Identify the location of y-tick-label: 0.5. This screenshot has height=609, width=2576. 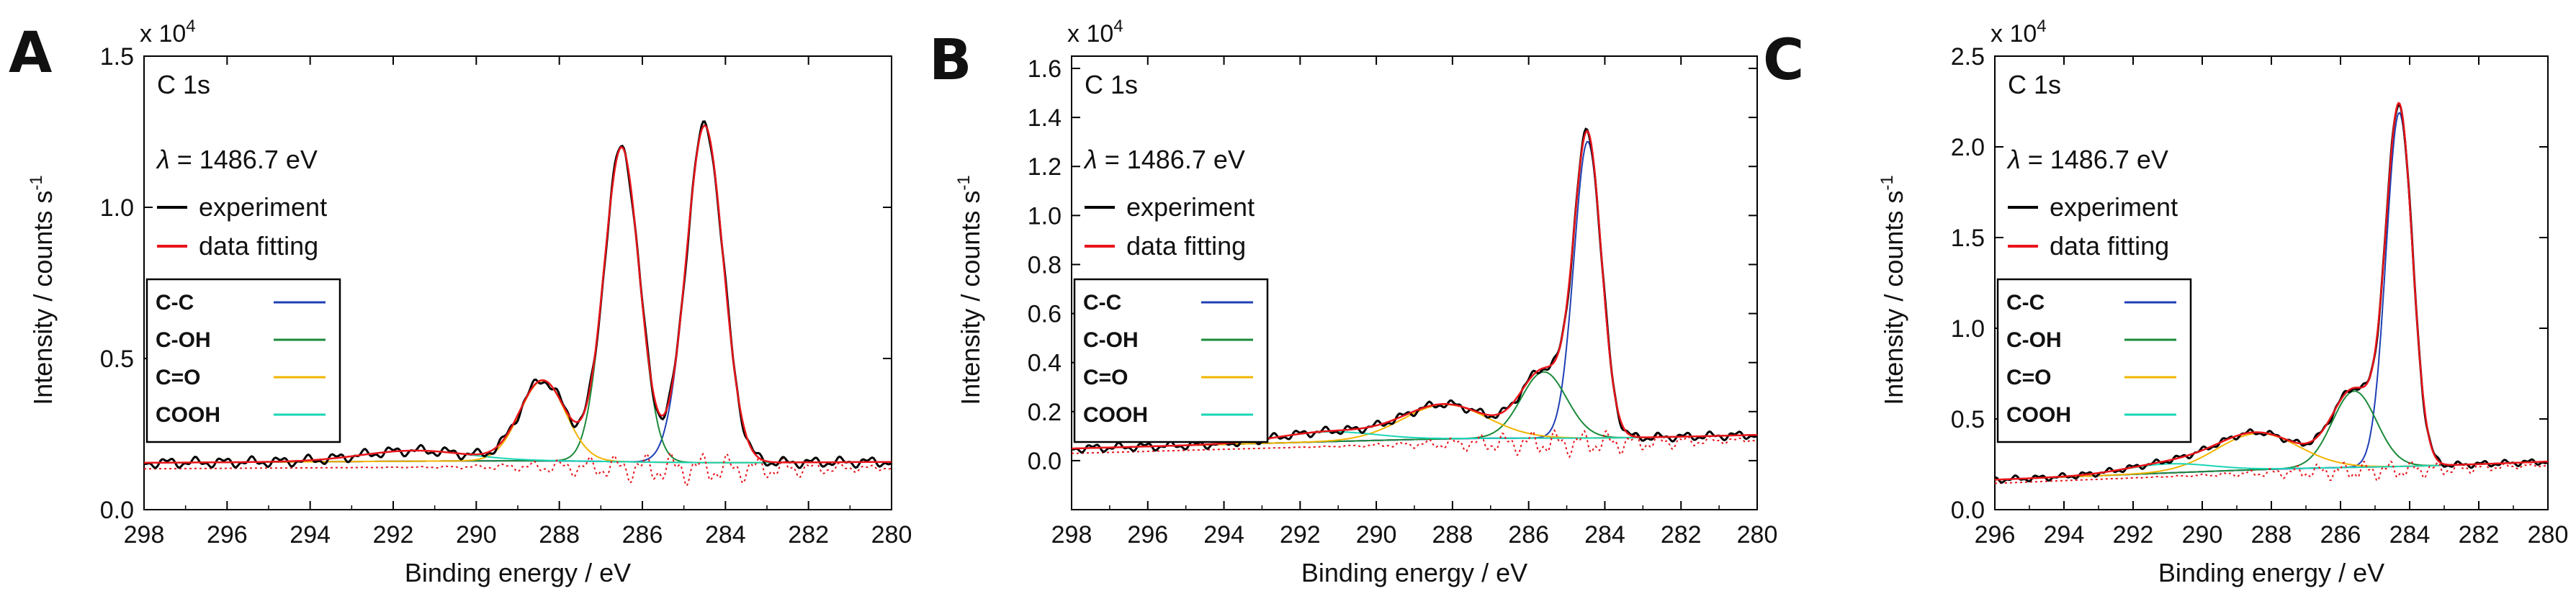
(1968, 419).